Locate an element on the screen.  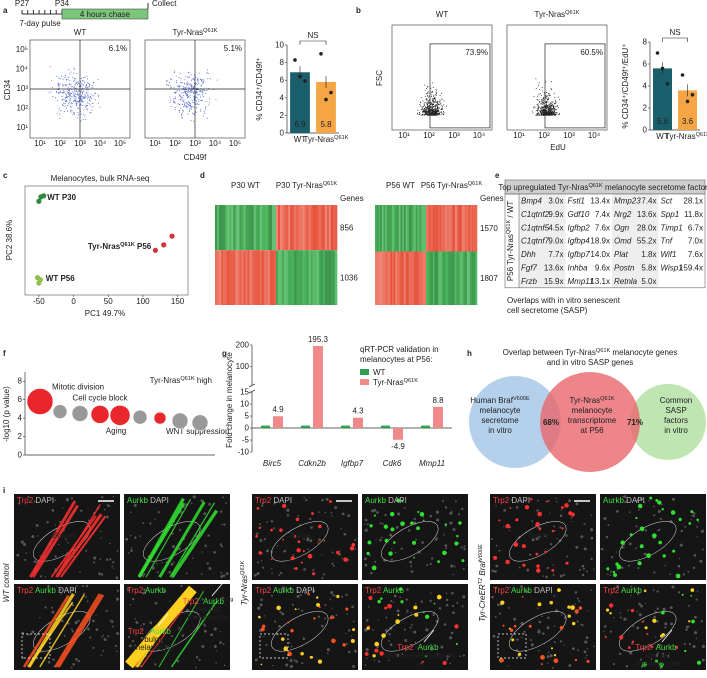
x-tick-label: Cdk6 is located at coordinates (392, 463).